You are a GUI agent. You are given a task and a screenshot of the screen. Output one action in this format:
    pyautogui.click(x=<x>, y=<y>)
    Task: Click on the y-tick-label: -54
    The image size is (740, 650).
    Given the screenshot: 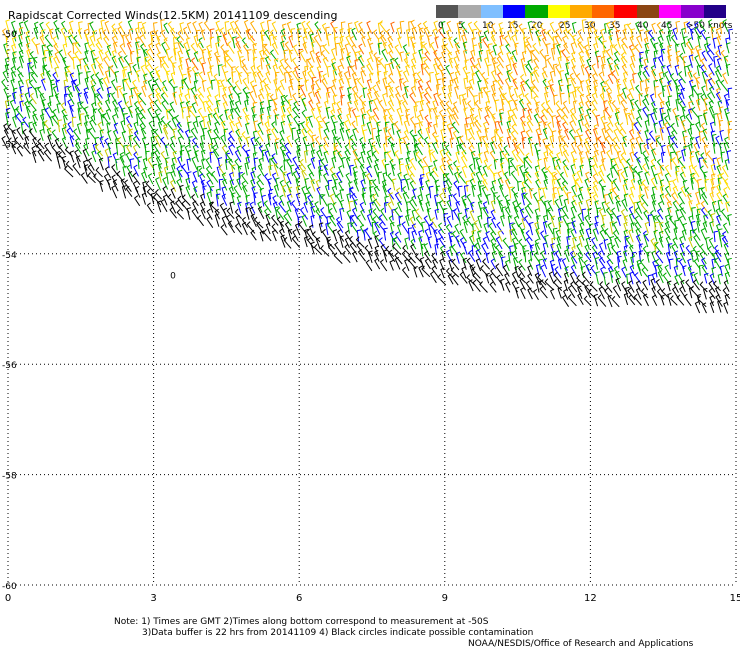 What is the action you would take?
    pyautogui.click(x=9, y=256)
    